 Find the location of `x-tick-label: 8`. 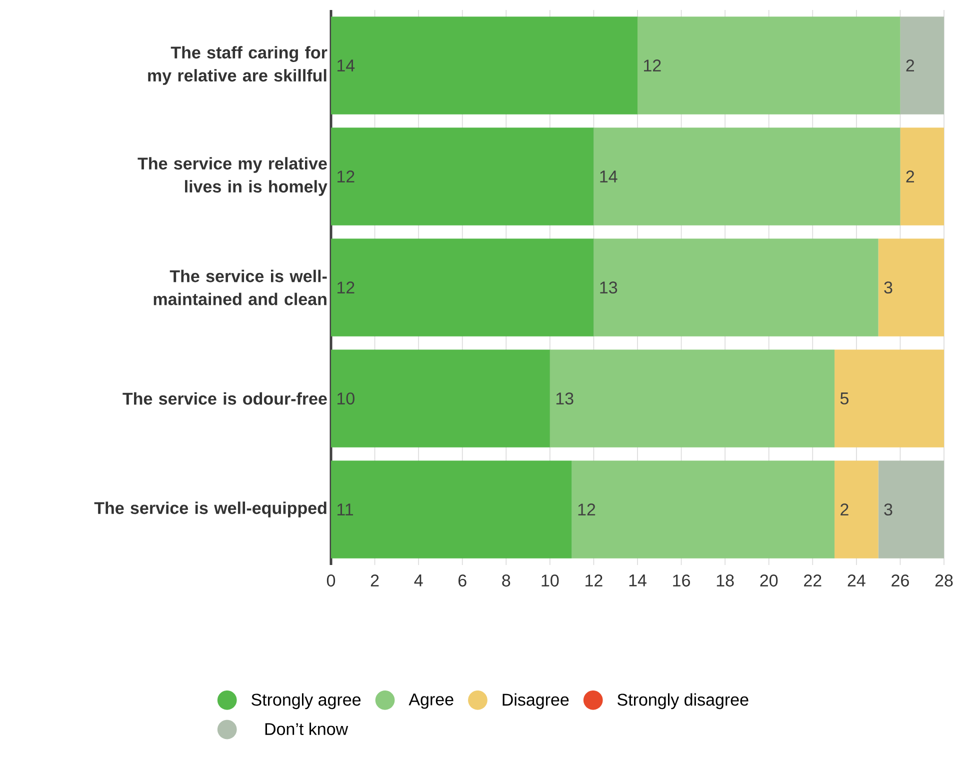

x-tick-label: 8 is located at coordinates (506, 580).